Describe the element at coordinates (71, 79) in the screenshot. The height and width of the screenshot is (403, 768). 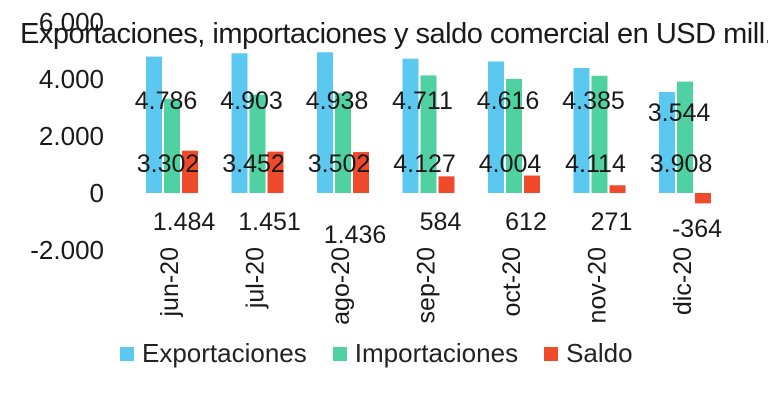
I see `y-tick-label: 4.000` at that location.